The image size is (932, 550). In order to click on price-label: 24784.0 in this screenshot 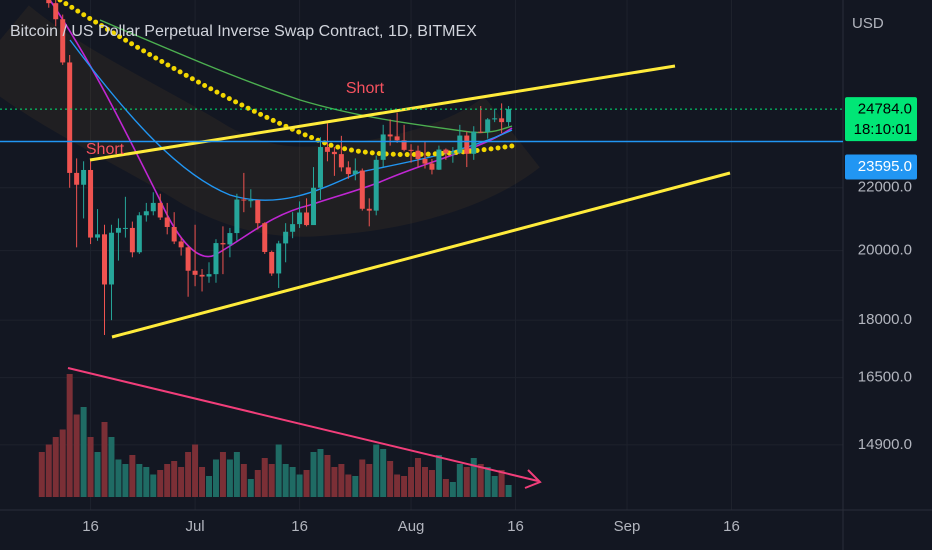, I will do `click(885, 109)`.